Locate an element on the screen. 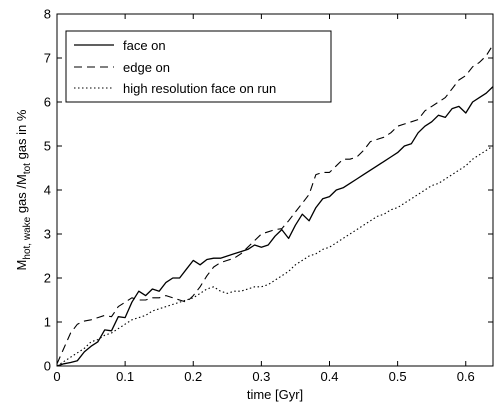 This screenshot has height=404, width=495. y-tick-label: 3 is located at coordinates (47, 234).